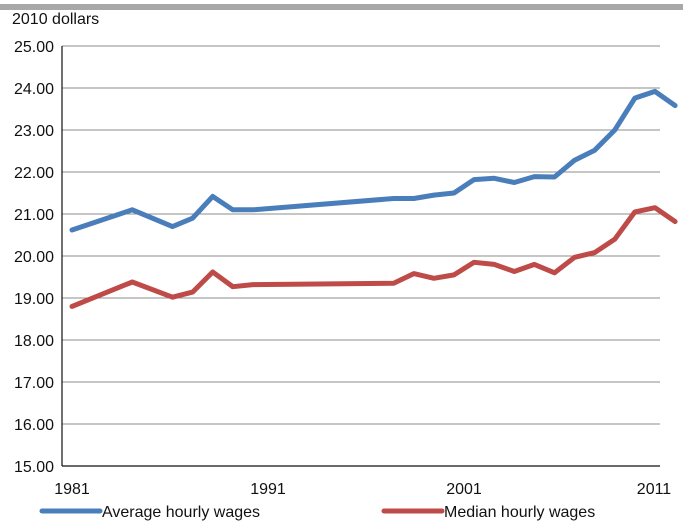 This screenshot has height=521, width=683. What do you see at coordinates (341, 7) in the screenshot?
I see `top-rule` at bounding box center [341, 7].